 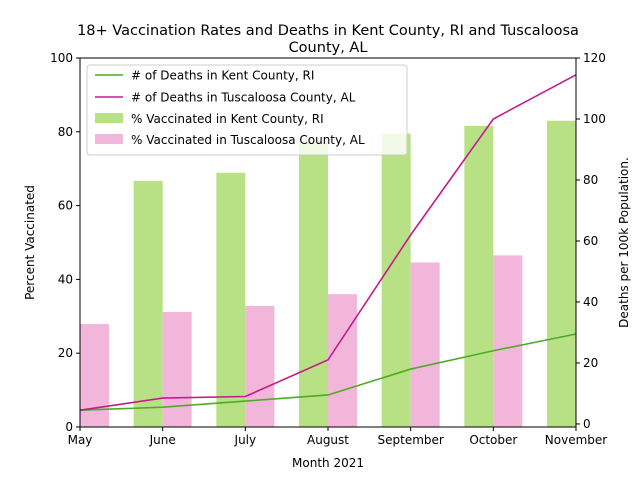 I want to click on y-left-tick-label-0: 0, so click(x=69, y=427).